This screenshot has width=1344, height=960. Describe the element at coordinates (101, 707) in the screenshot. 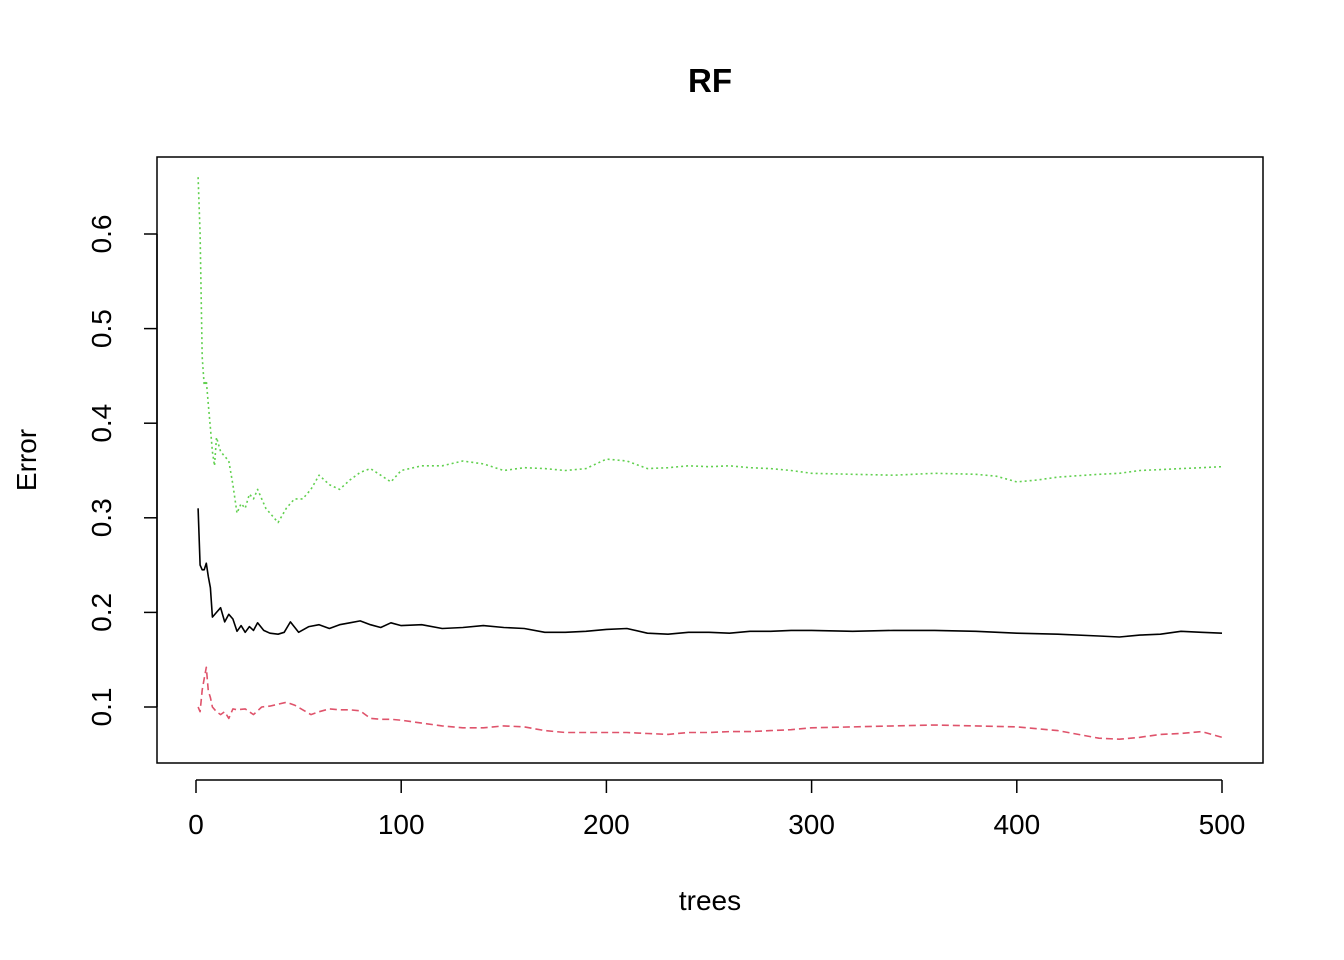

I see `y-tick-label: 0.1` at that location.